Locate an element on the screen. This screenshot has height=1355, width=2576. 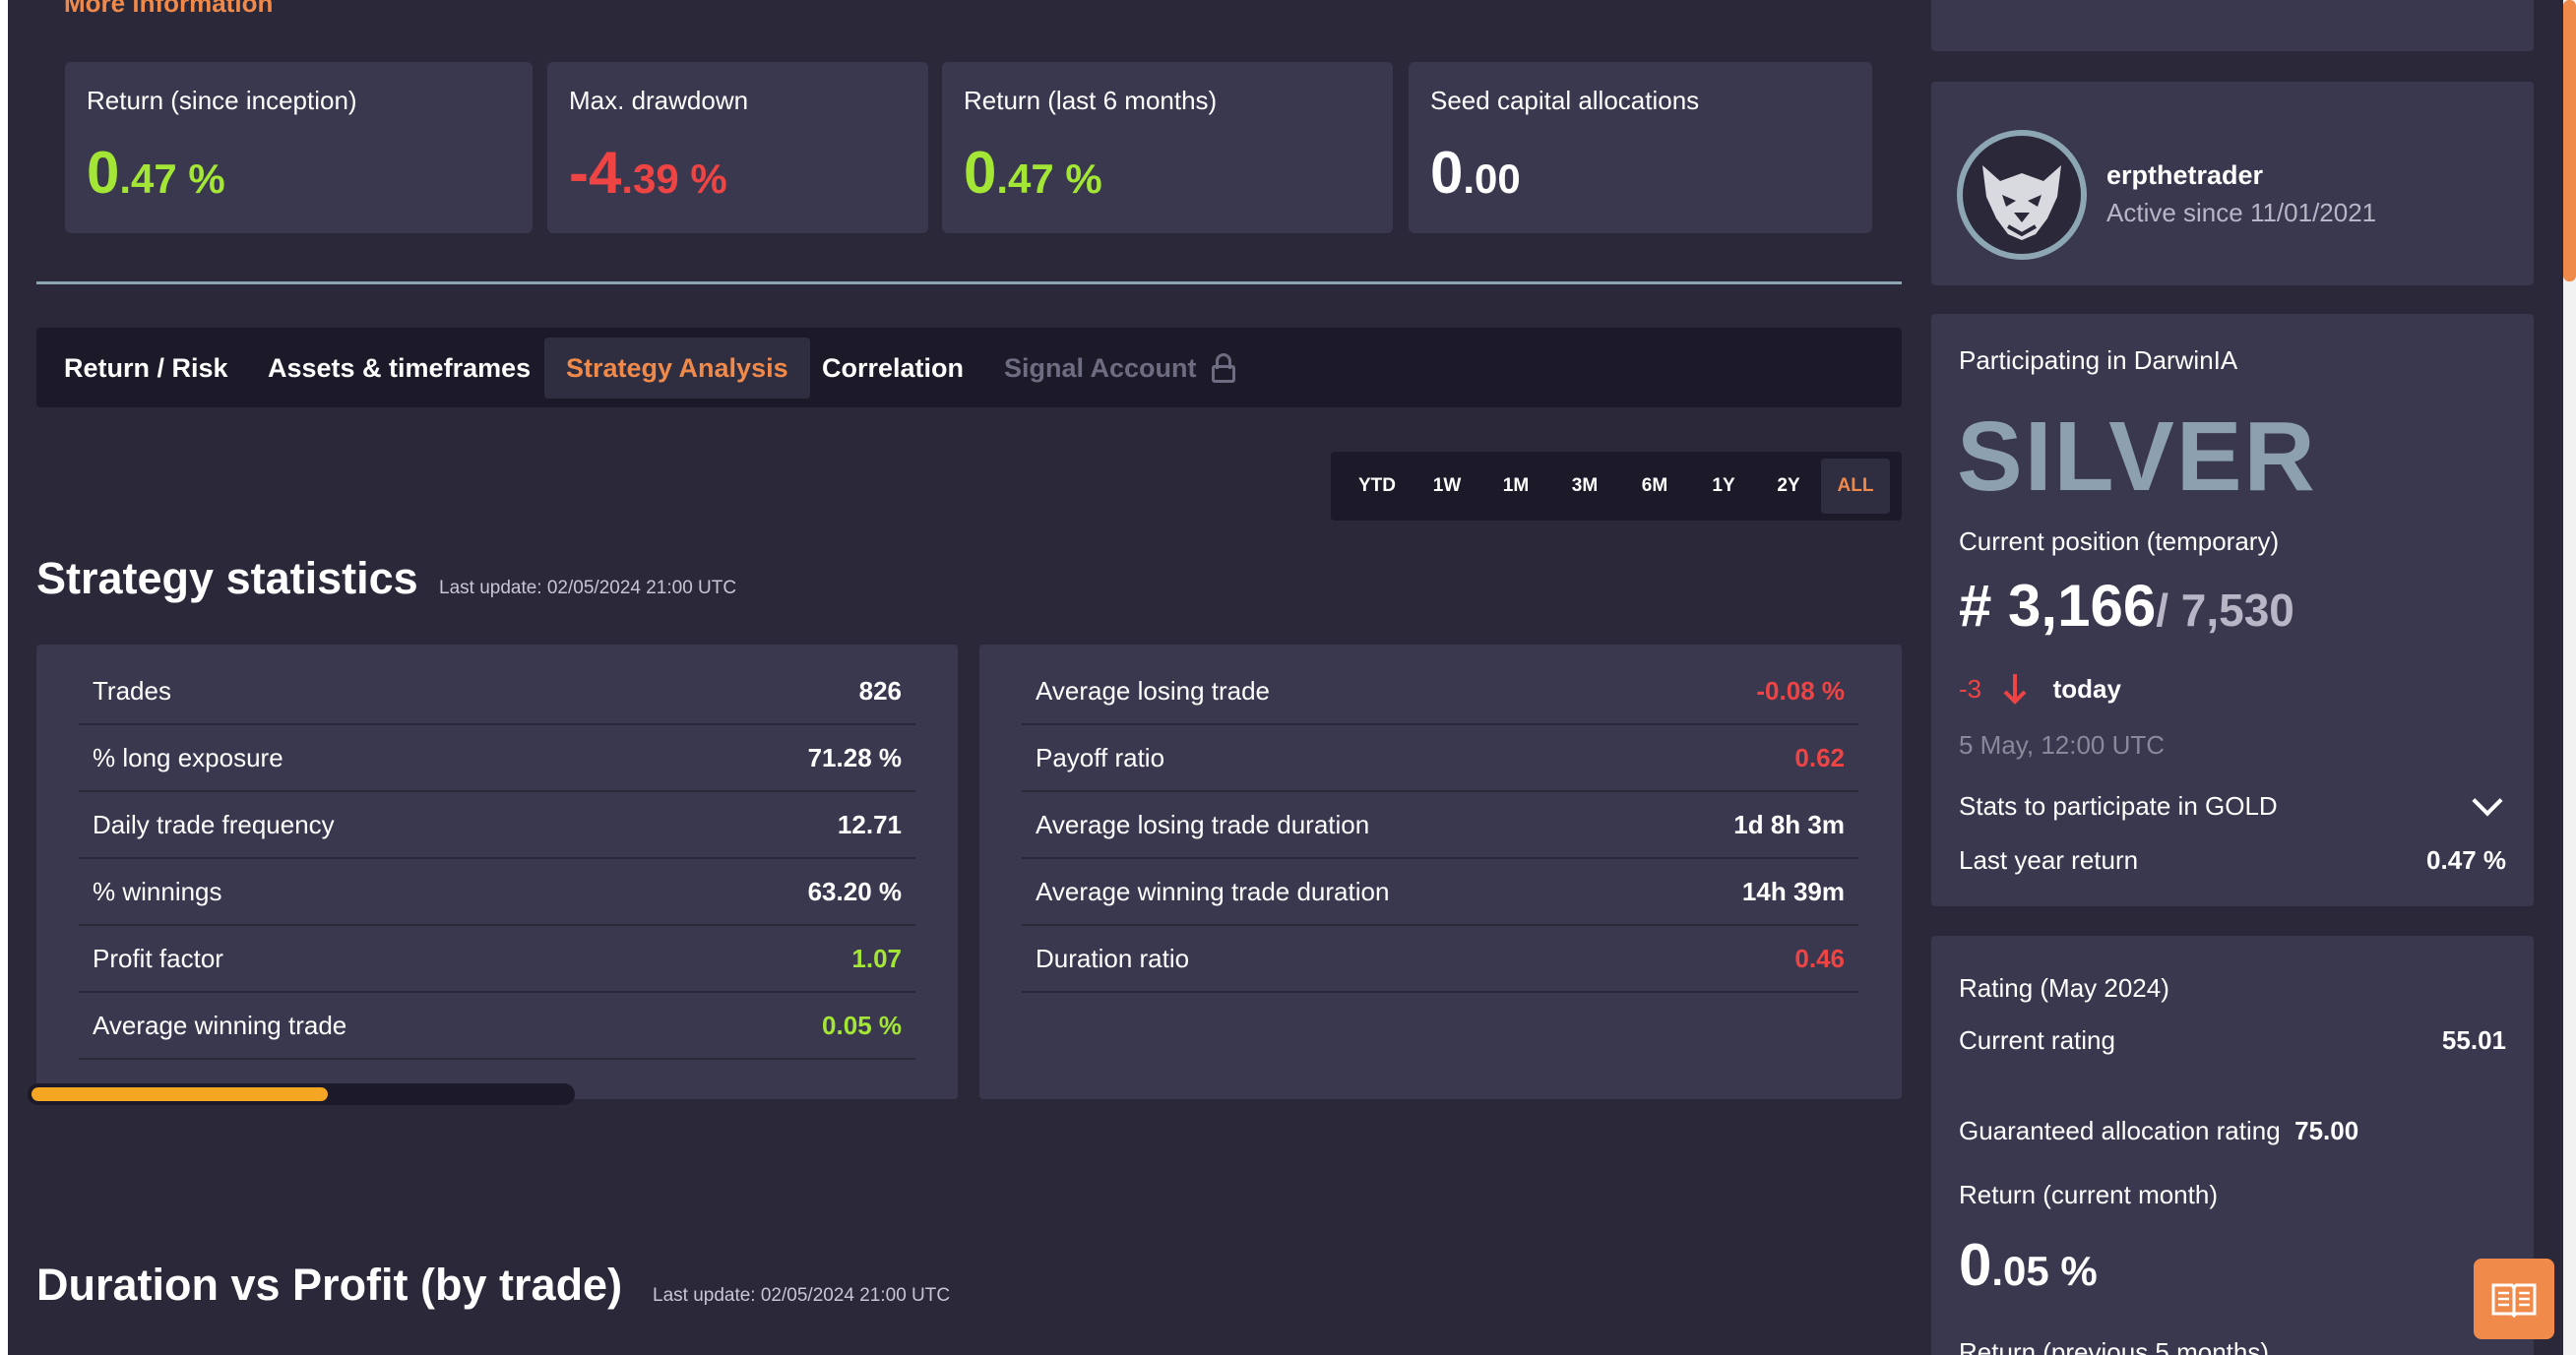
rank-change: -3 today is located at coordinates (2040, 689).